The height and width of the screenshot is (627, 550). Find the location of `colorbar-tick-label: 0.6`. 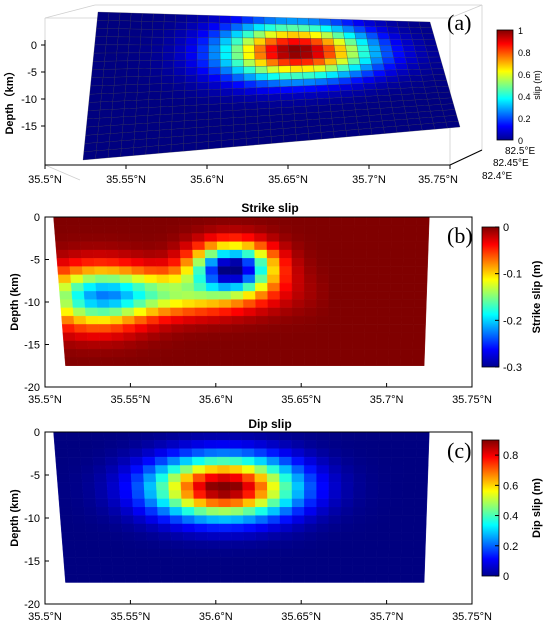

colorbar-tick-label: 0.6 is located at coordinates (524, 75).